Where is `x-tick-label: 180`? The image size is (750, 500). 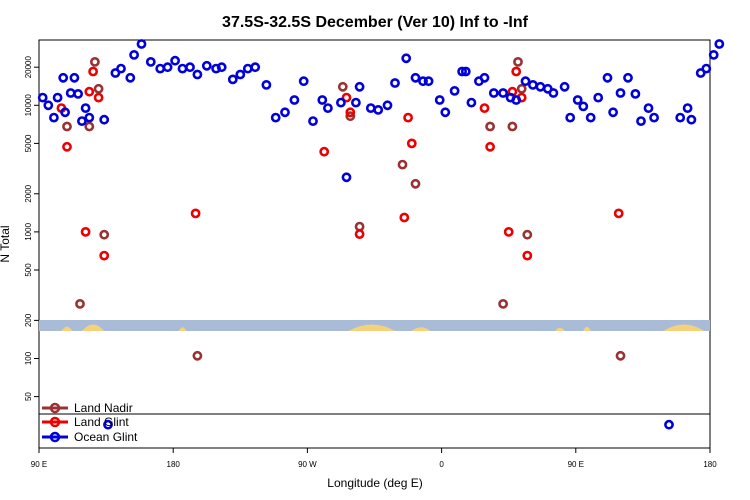
x-tick-label: 180 is located at coordinates (710, 464).